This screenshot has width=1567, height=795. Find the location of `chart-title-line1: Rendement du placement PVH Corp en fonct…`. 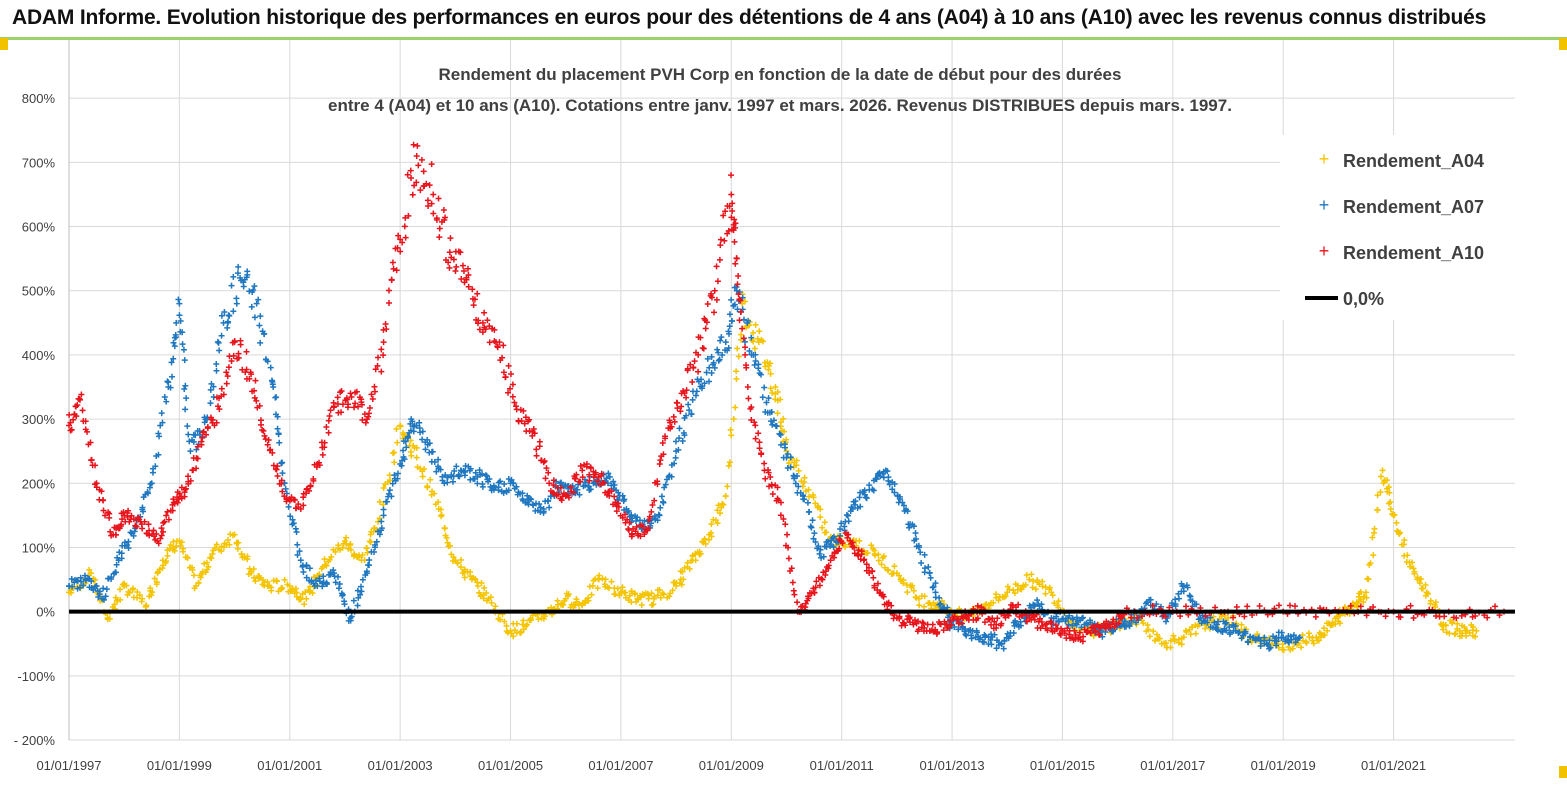

chart-title-line1: Rendement du placement PVH Corp en fonct… is located at coordinates (780, 74).